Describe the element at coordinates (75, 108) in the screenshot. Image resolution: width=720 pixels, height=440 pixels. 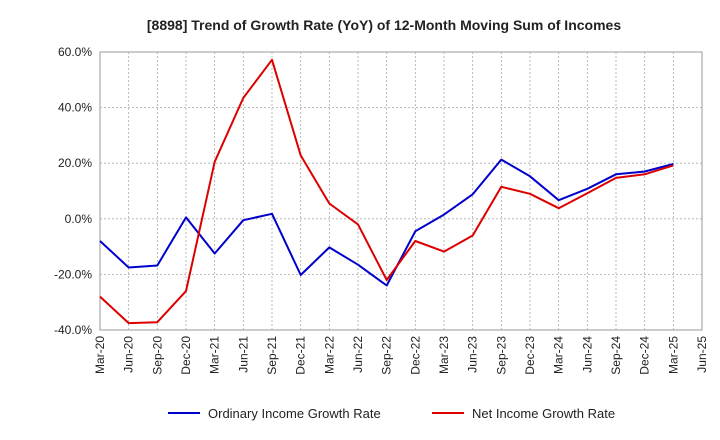
I see `y-tick-label: 40.0%` at that location.